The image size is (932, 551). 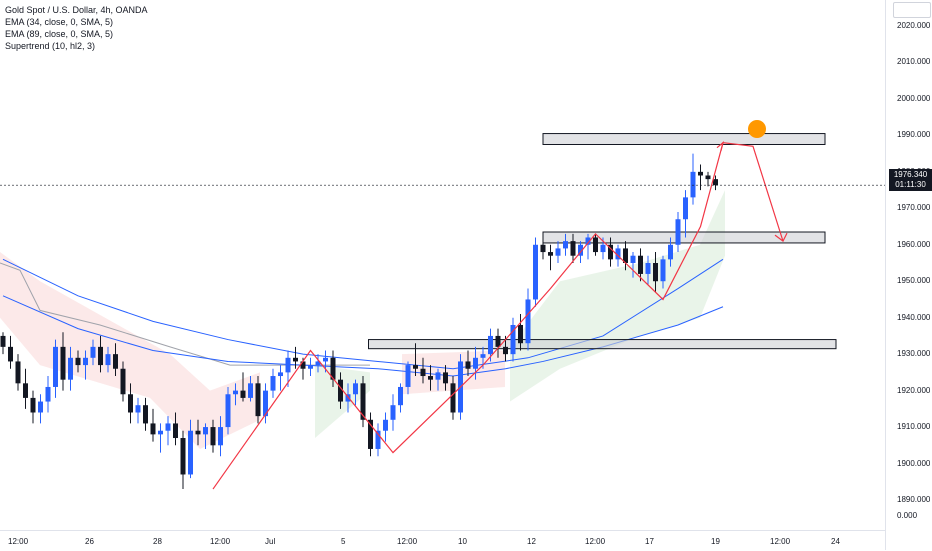 What do you see at coordinates (914, 463) in the screenshot?
I see `price-tick-label: 1900.000` at bounding box center [914, 463].